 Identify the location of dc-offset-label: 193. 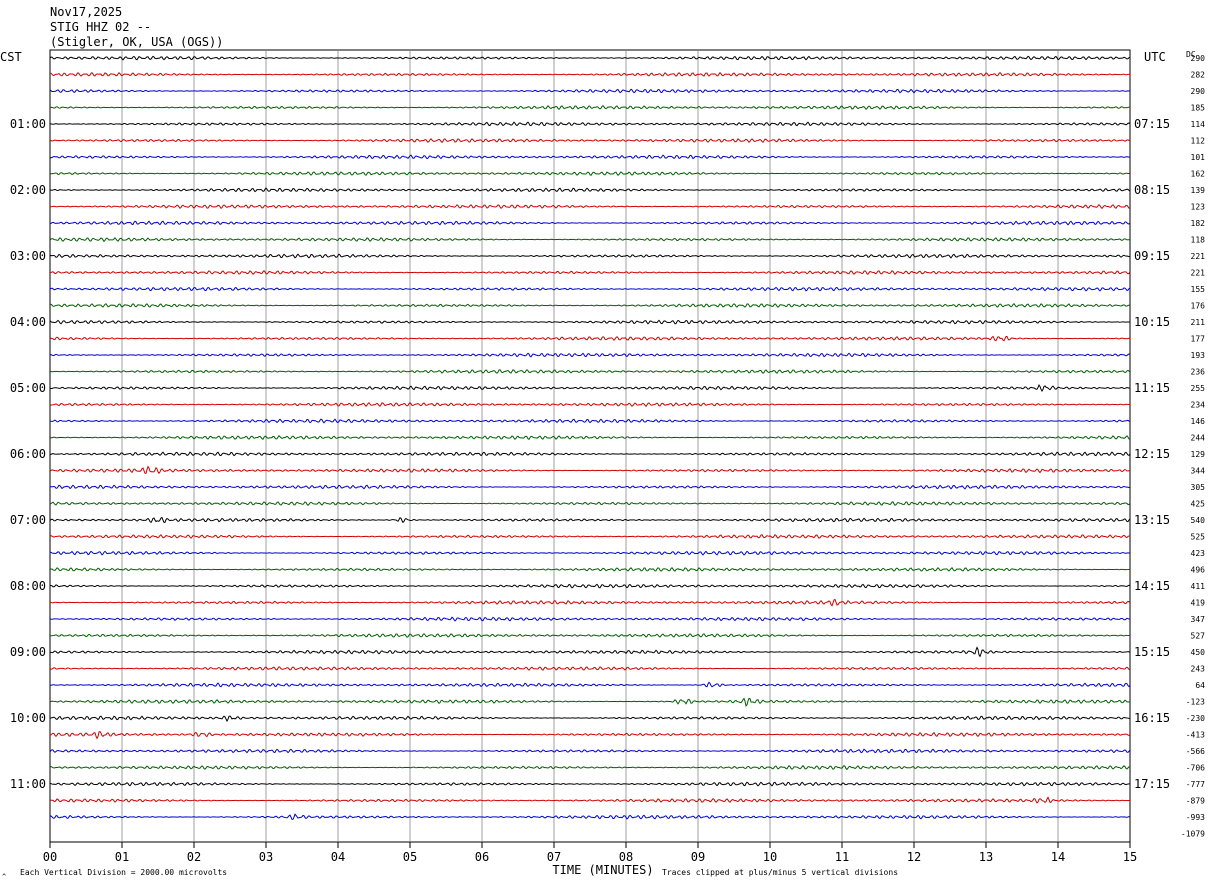
(1198, 355).